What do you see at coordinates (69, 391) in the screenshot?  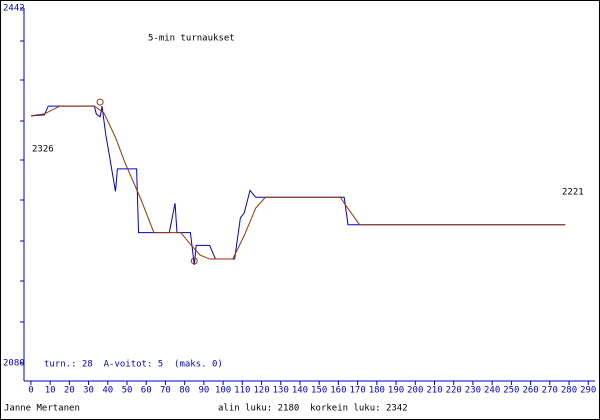 I see `x-tick-label: 20` at bounding box center [69, 391].